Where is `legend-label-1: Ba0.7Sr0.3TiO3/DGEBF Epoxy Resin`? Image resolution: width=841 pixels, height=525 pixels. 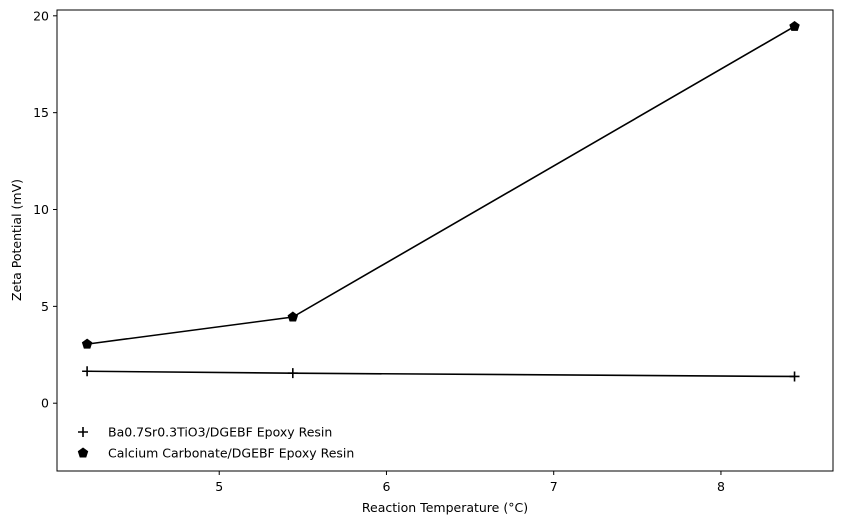
legend-label-1: Ba0.7Sr0.3TiO3/DGEBF Epoxy Resin is located at coordinates (220, 432).